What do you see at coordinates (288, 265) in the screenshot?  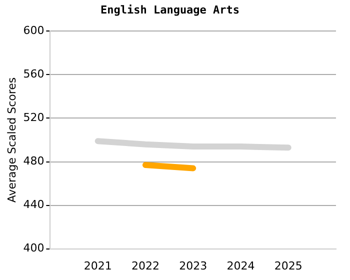 I see `x-tick-label: 2025` at bounding box center [288, 265].